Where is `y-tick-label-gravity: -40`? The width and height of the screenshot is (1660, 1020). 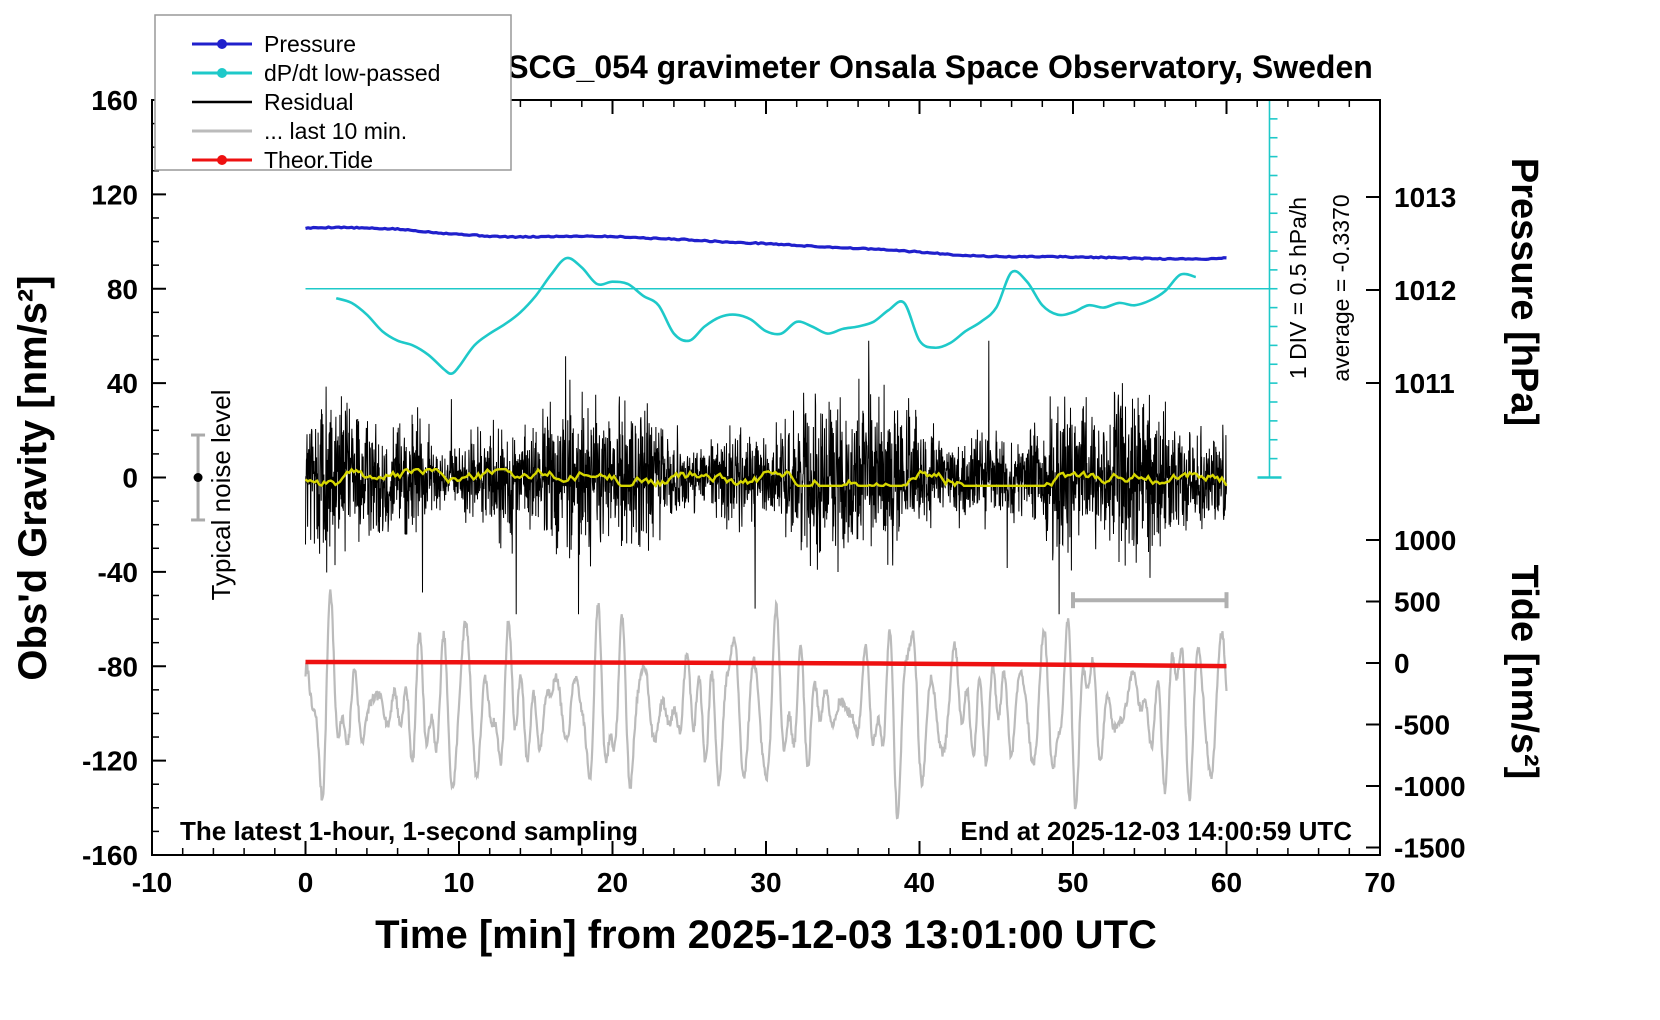 y-tick-label-gravity: -40 is located at coordinates (118, 572).